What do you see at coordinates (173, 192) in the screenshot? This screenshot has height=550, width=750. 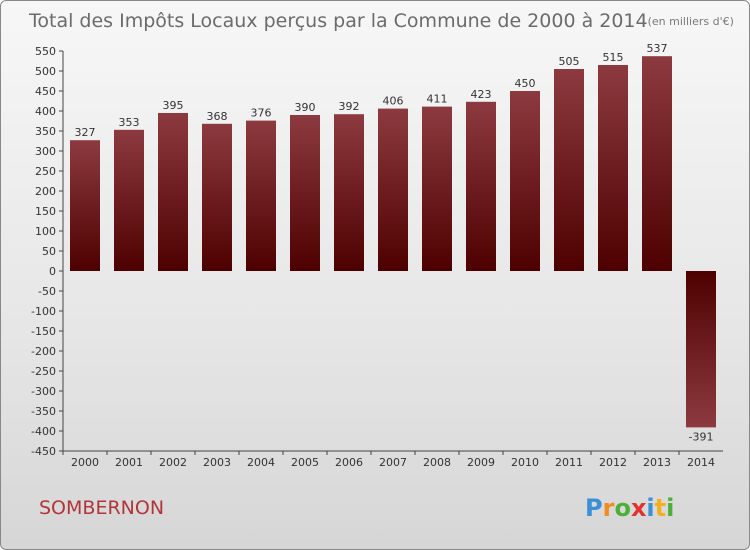 I see `bar-2002` at bounding box center [173, 192].